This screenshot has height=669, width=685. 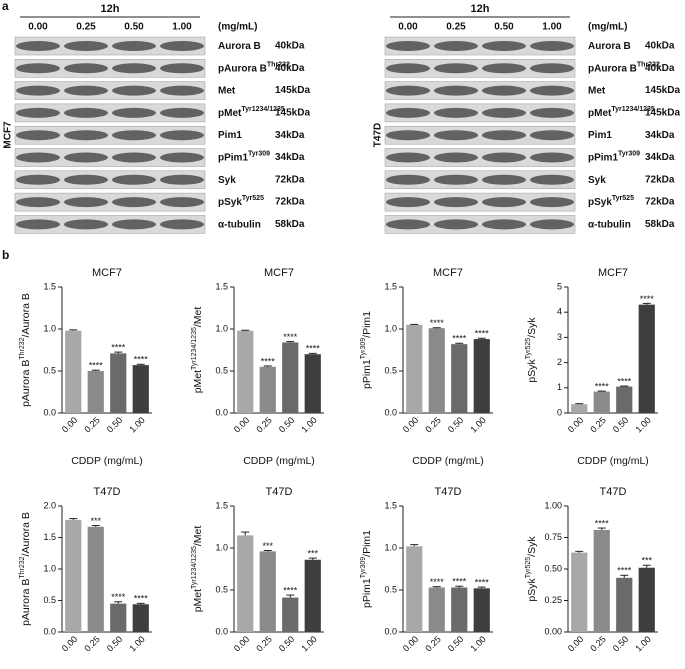 I want to click on y-tick-label: 1.00, so click(x=553, y=505).